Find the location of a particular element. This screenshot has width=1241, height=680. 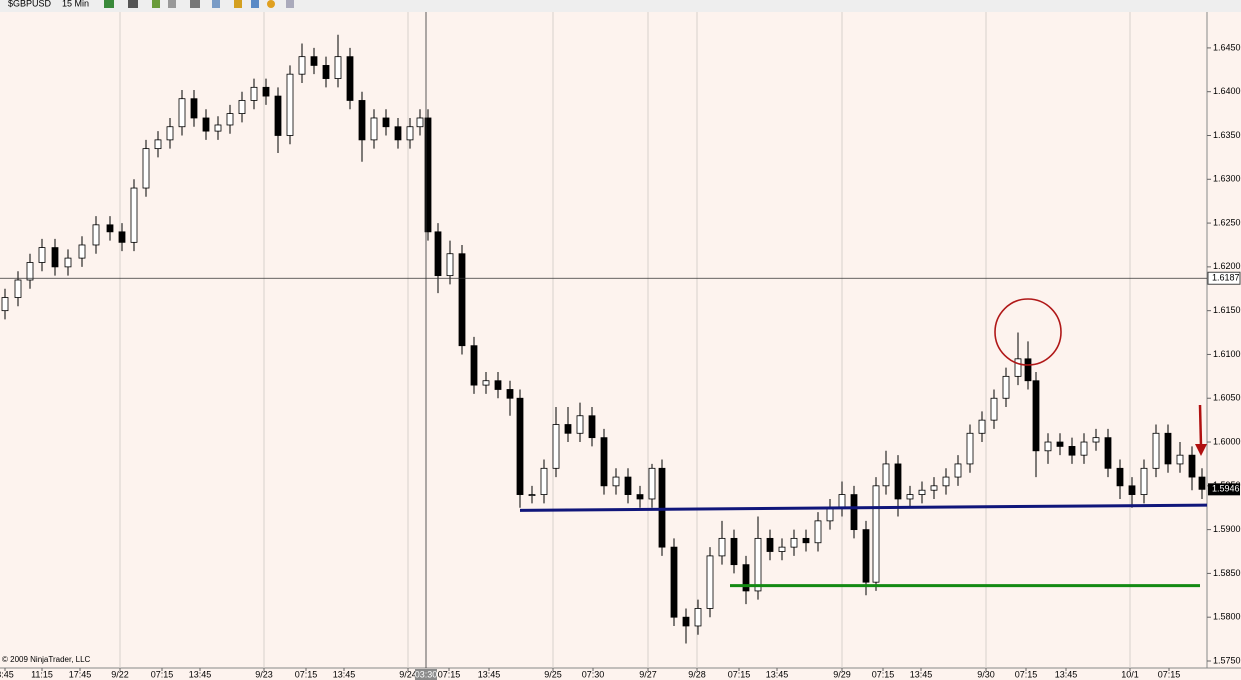

toolbar-bg is located at coordinates (620, 6).